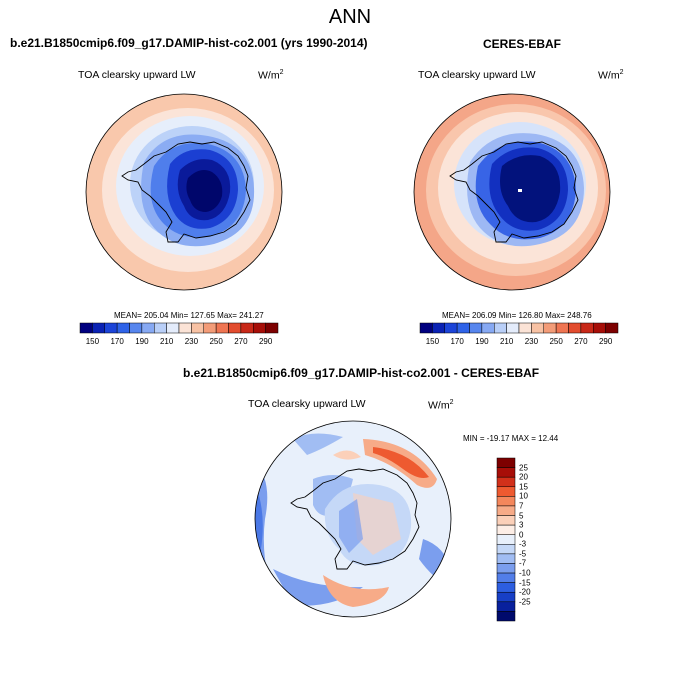 The width and height of the screenshot is (700, 700). Describe the element at coordinates (525, 592) in the screenshot. I see `colorbar-tick-label: -20` at that location.